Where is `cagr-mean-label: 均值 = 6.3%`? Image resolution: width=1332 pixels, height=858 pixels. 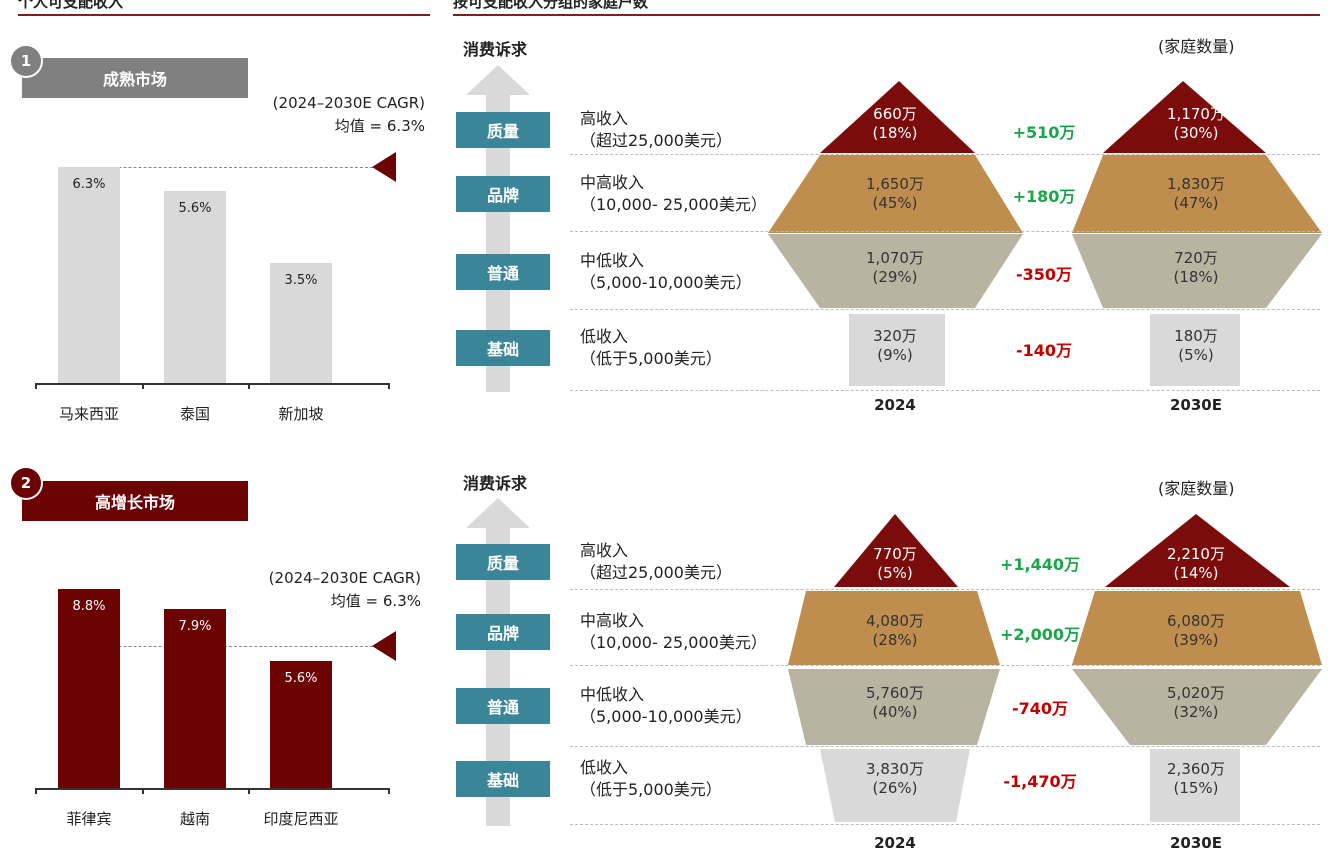
cagr-mean-label: 均值 = 6.3% is located at coordinates (379, 126).